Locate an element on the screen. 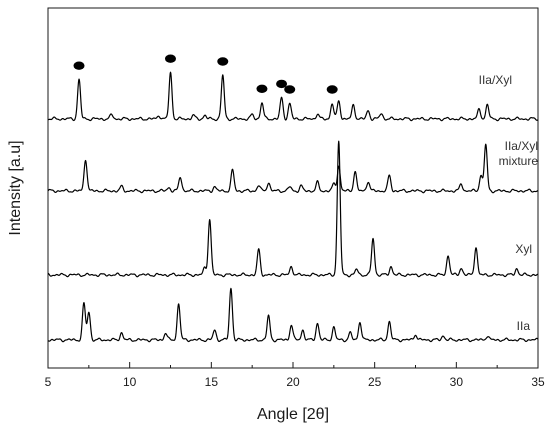  series-iia-xyl-mixture is located at coordinates (293, 168).